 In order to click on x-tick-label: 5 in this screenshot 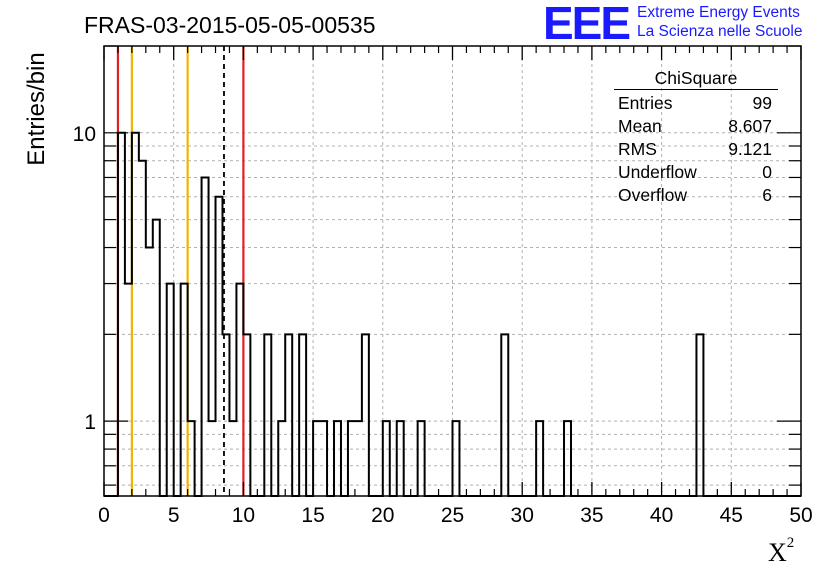, I will do `click(174, 515)`.